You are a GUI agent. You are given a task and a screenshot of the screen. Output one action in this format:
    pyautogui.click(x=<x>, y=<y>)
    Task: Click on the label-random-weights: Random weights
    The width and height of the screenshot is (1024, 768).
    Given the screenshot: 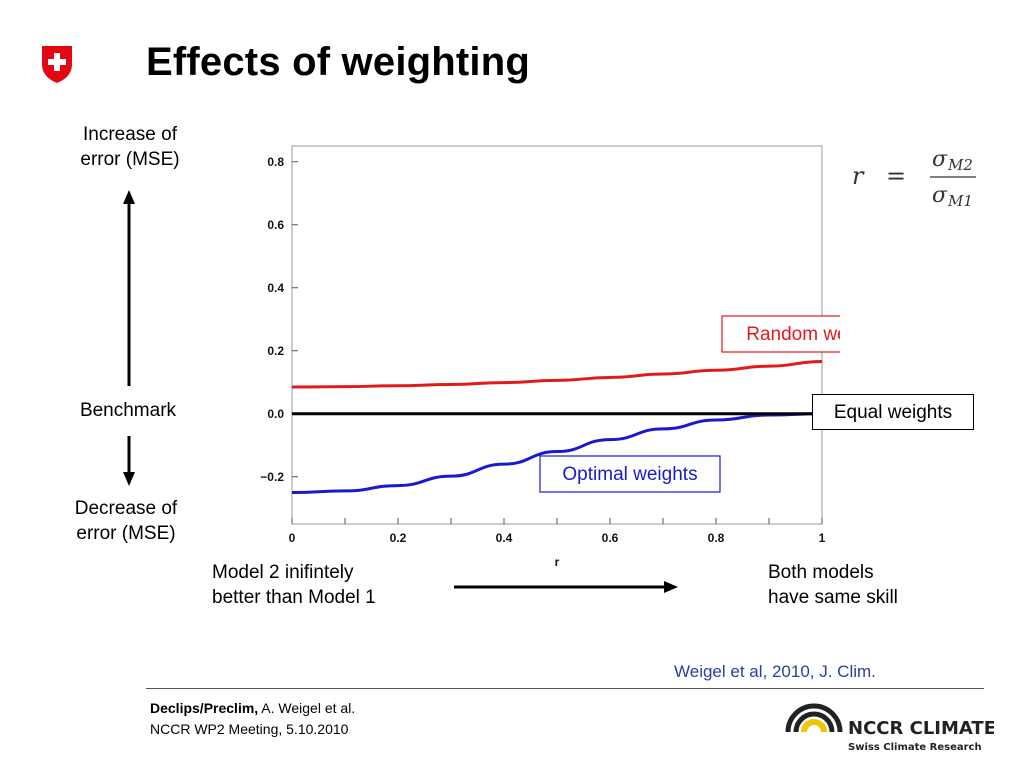 What is the action you would take?
    pyautogui.click(x=793, y=334)
    